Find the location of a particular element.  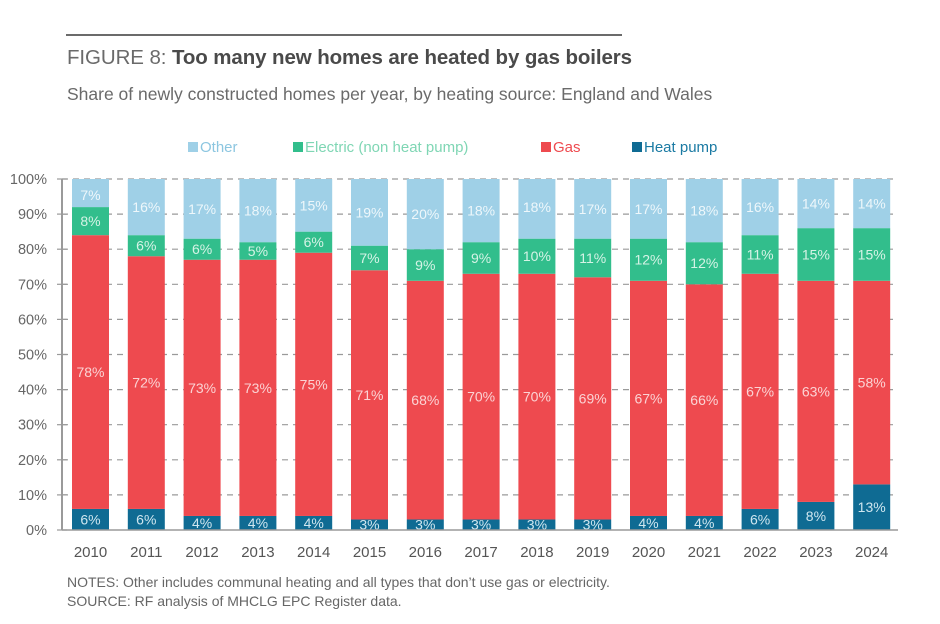

data-label-other: 7% is located at coordinates (90, 195).